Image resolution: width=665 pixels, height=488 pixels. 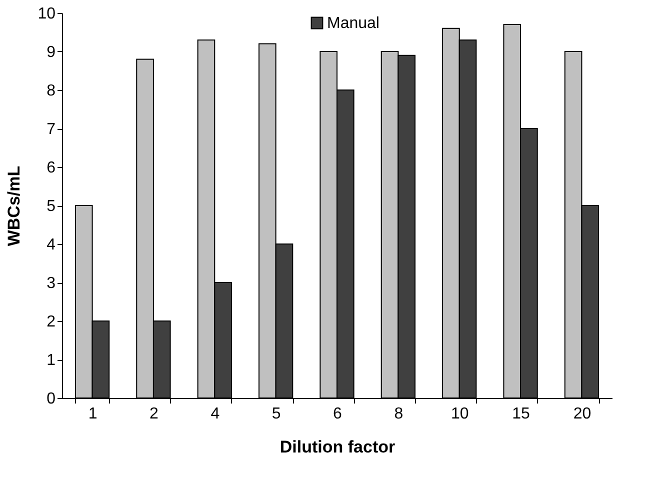 What do you see at coordinates (276, 414) in the screenshot?
I see `x-tick-label: 5` at bounding box center [276, 414].